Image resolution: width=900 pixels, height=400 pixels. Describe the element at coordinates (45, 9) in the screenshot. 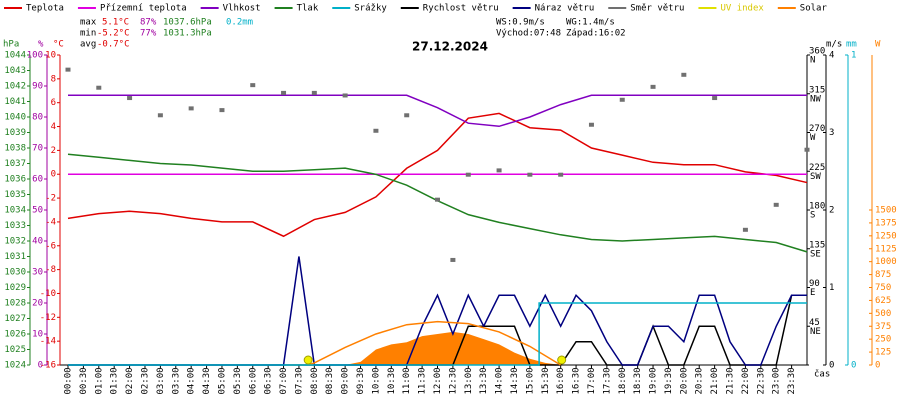

I see `legend-label: Teplota` at that location.